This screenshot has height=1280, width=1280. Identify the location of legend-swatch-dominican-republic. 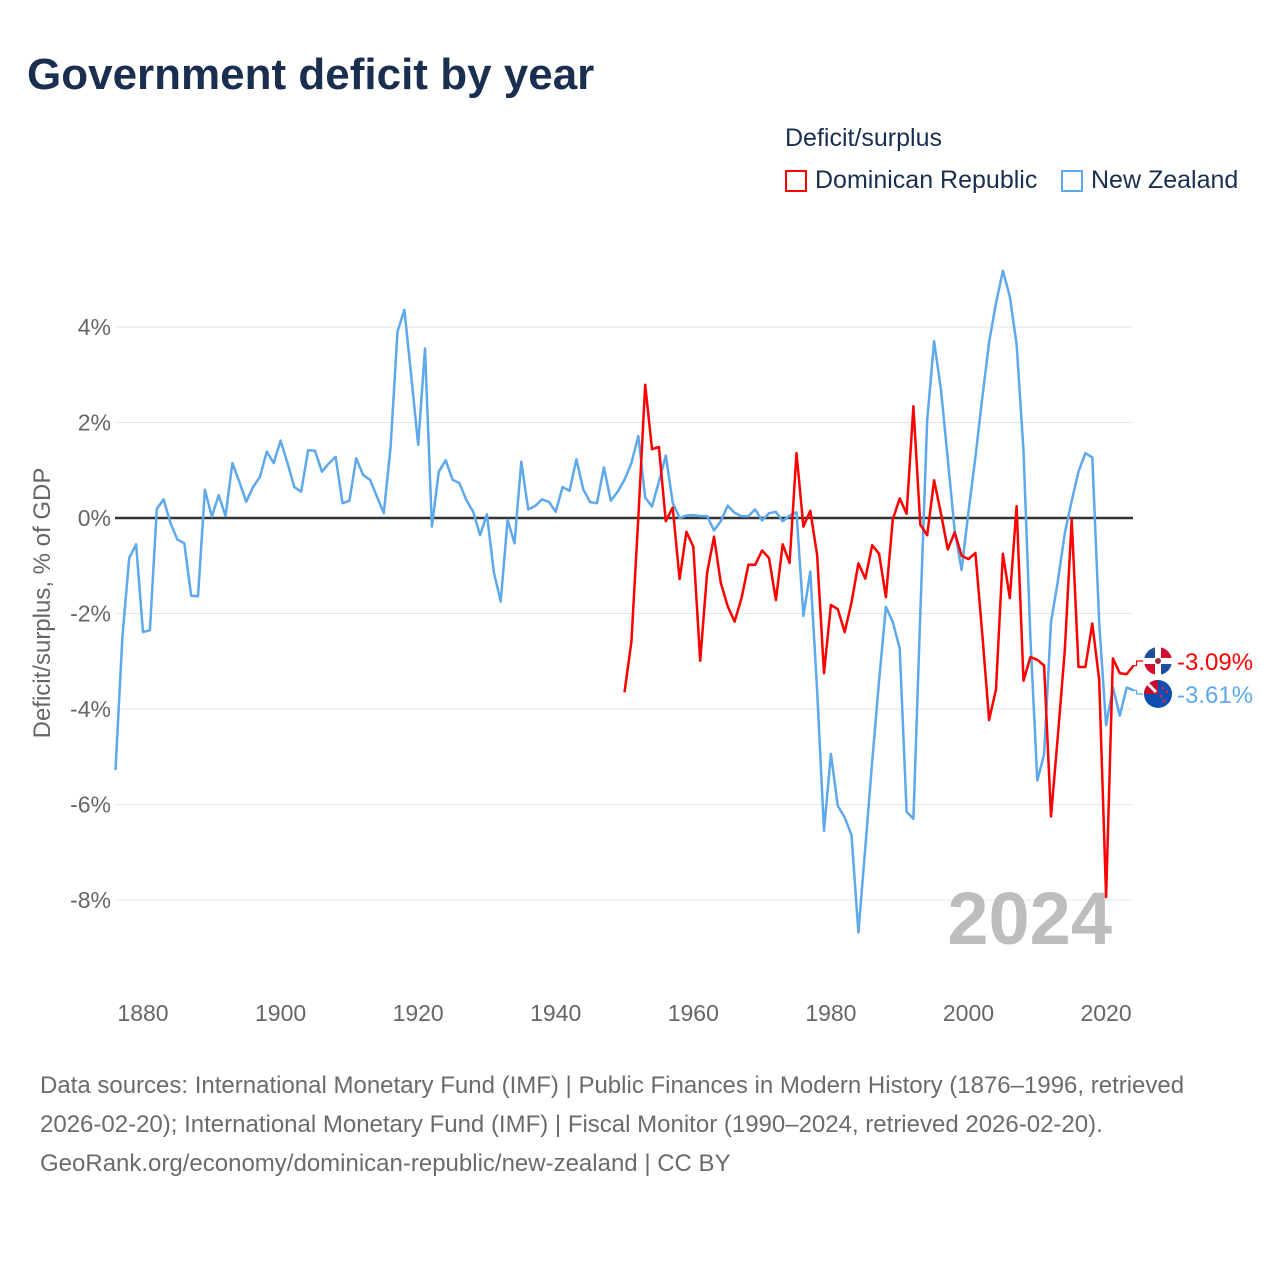
(796, 180).